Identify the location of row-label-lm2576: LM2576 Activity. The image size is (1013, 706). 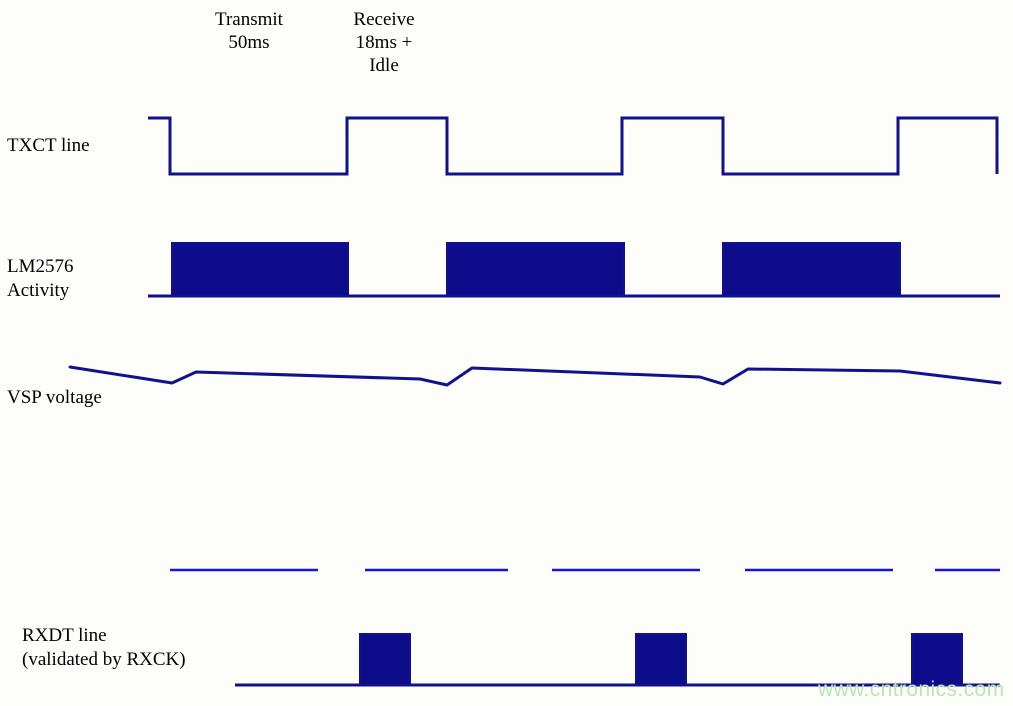
(40, 278).